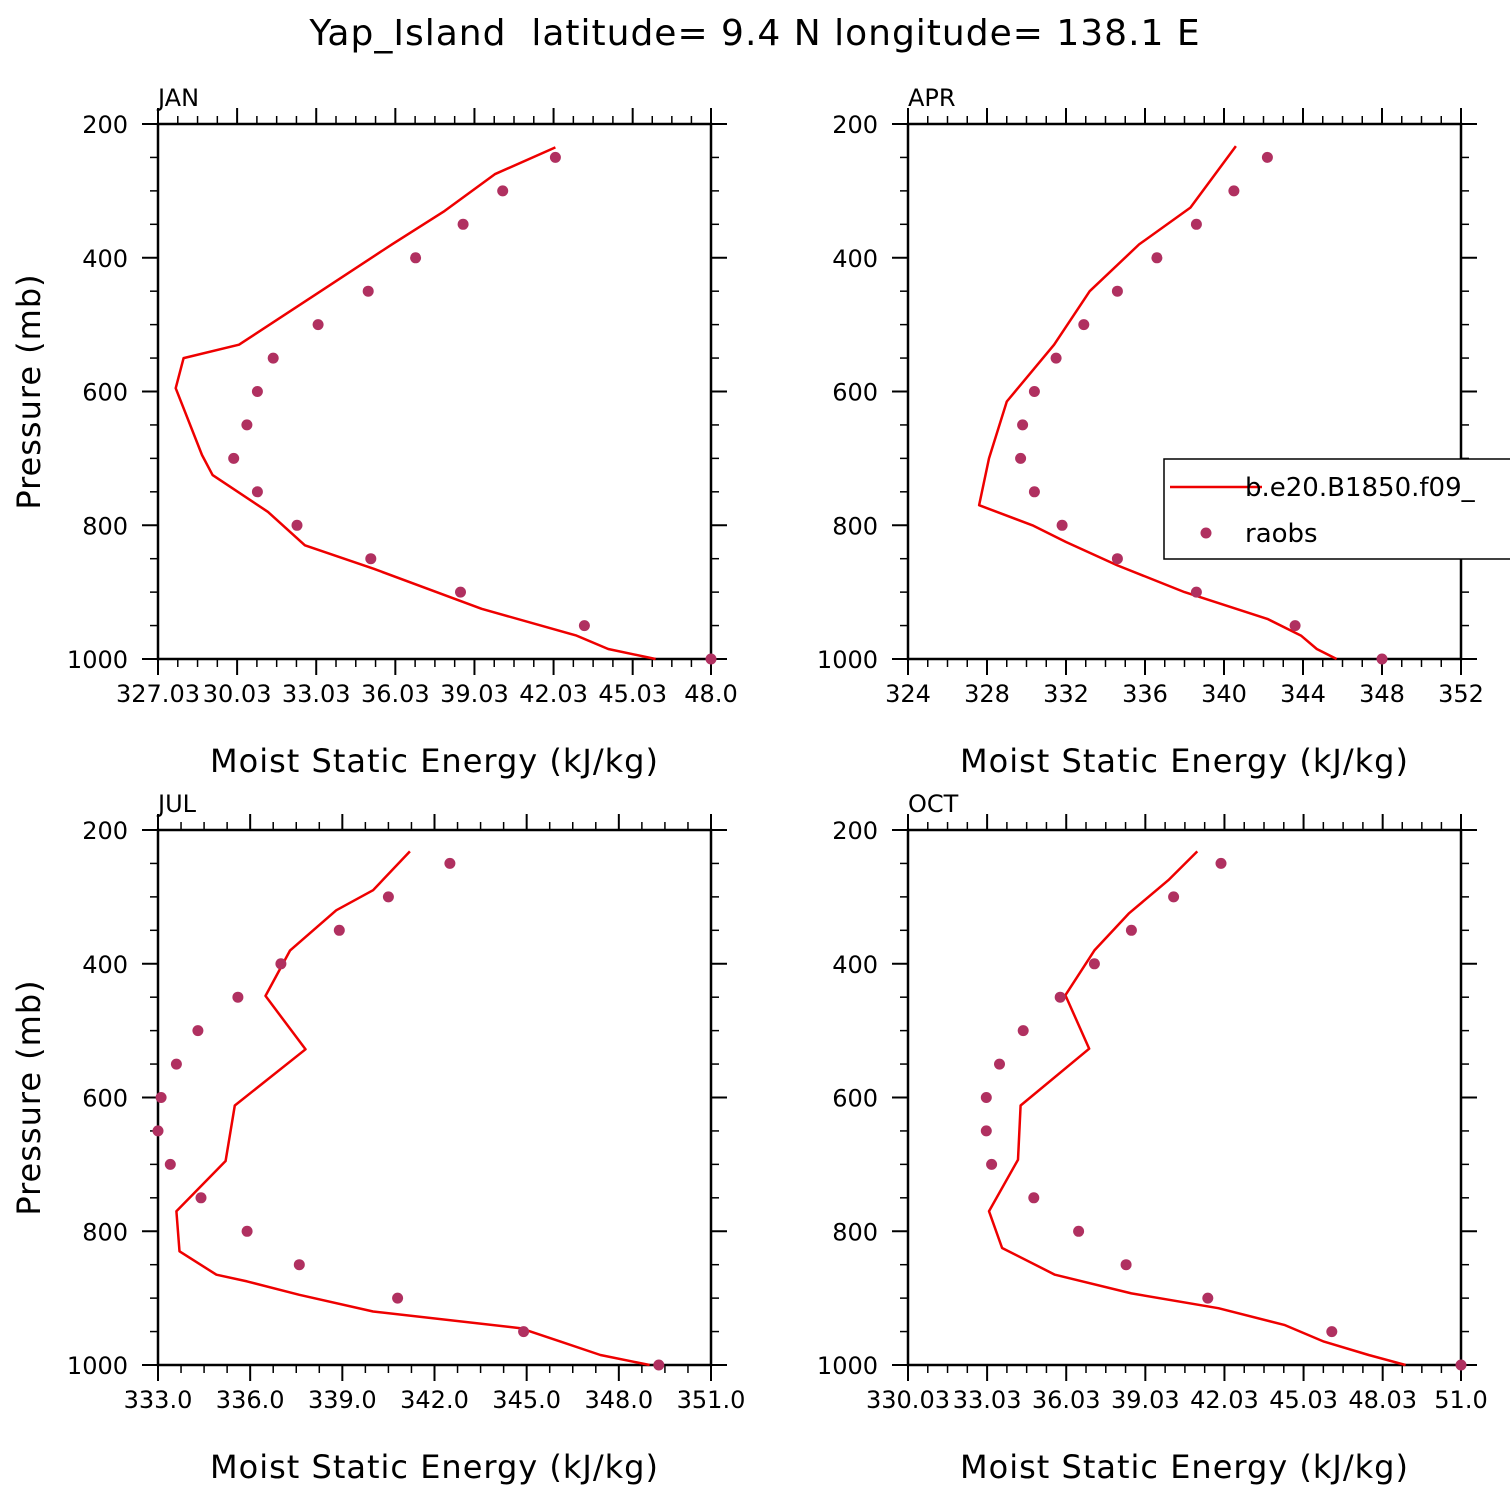 This screenshot has height=1510, width=1510. What do you see at coordinates (427, 694) in the screenshot?
I see `x-tick-labels: 327.03 30.03 33.03 36.03 39.03 42.03 45.03 48.0` at bounding box center [427, 694].